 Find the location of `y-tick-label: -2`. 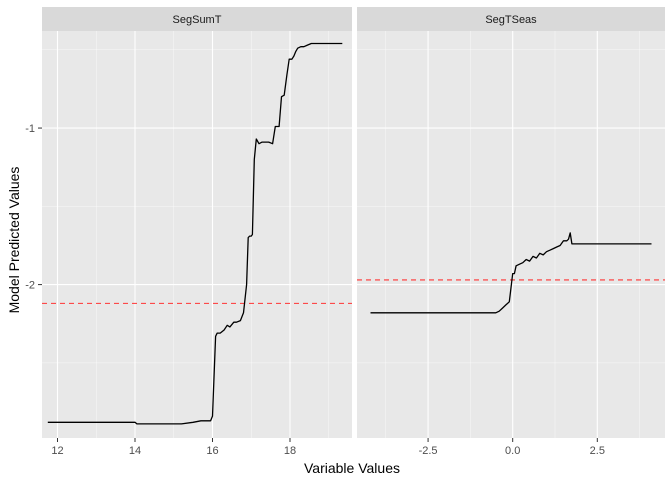

y-tick-label: -2 is located at coordinates (30, 286).